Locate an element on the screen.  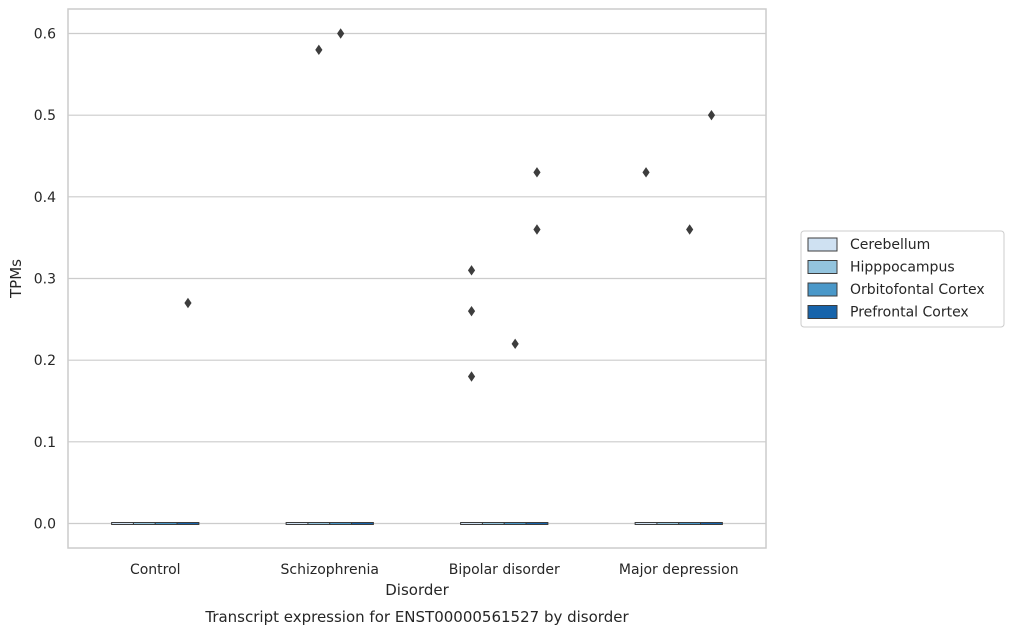
y-ticks: 0.0 0.1 0.2 0.3 0.4 0.5 0.6 is located at coordinates (45, 280).